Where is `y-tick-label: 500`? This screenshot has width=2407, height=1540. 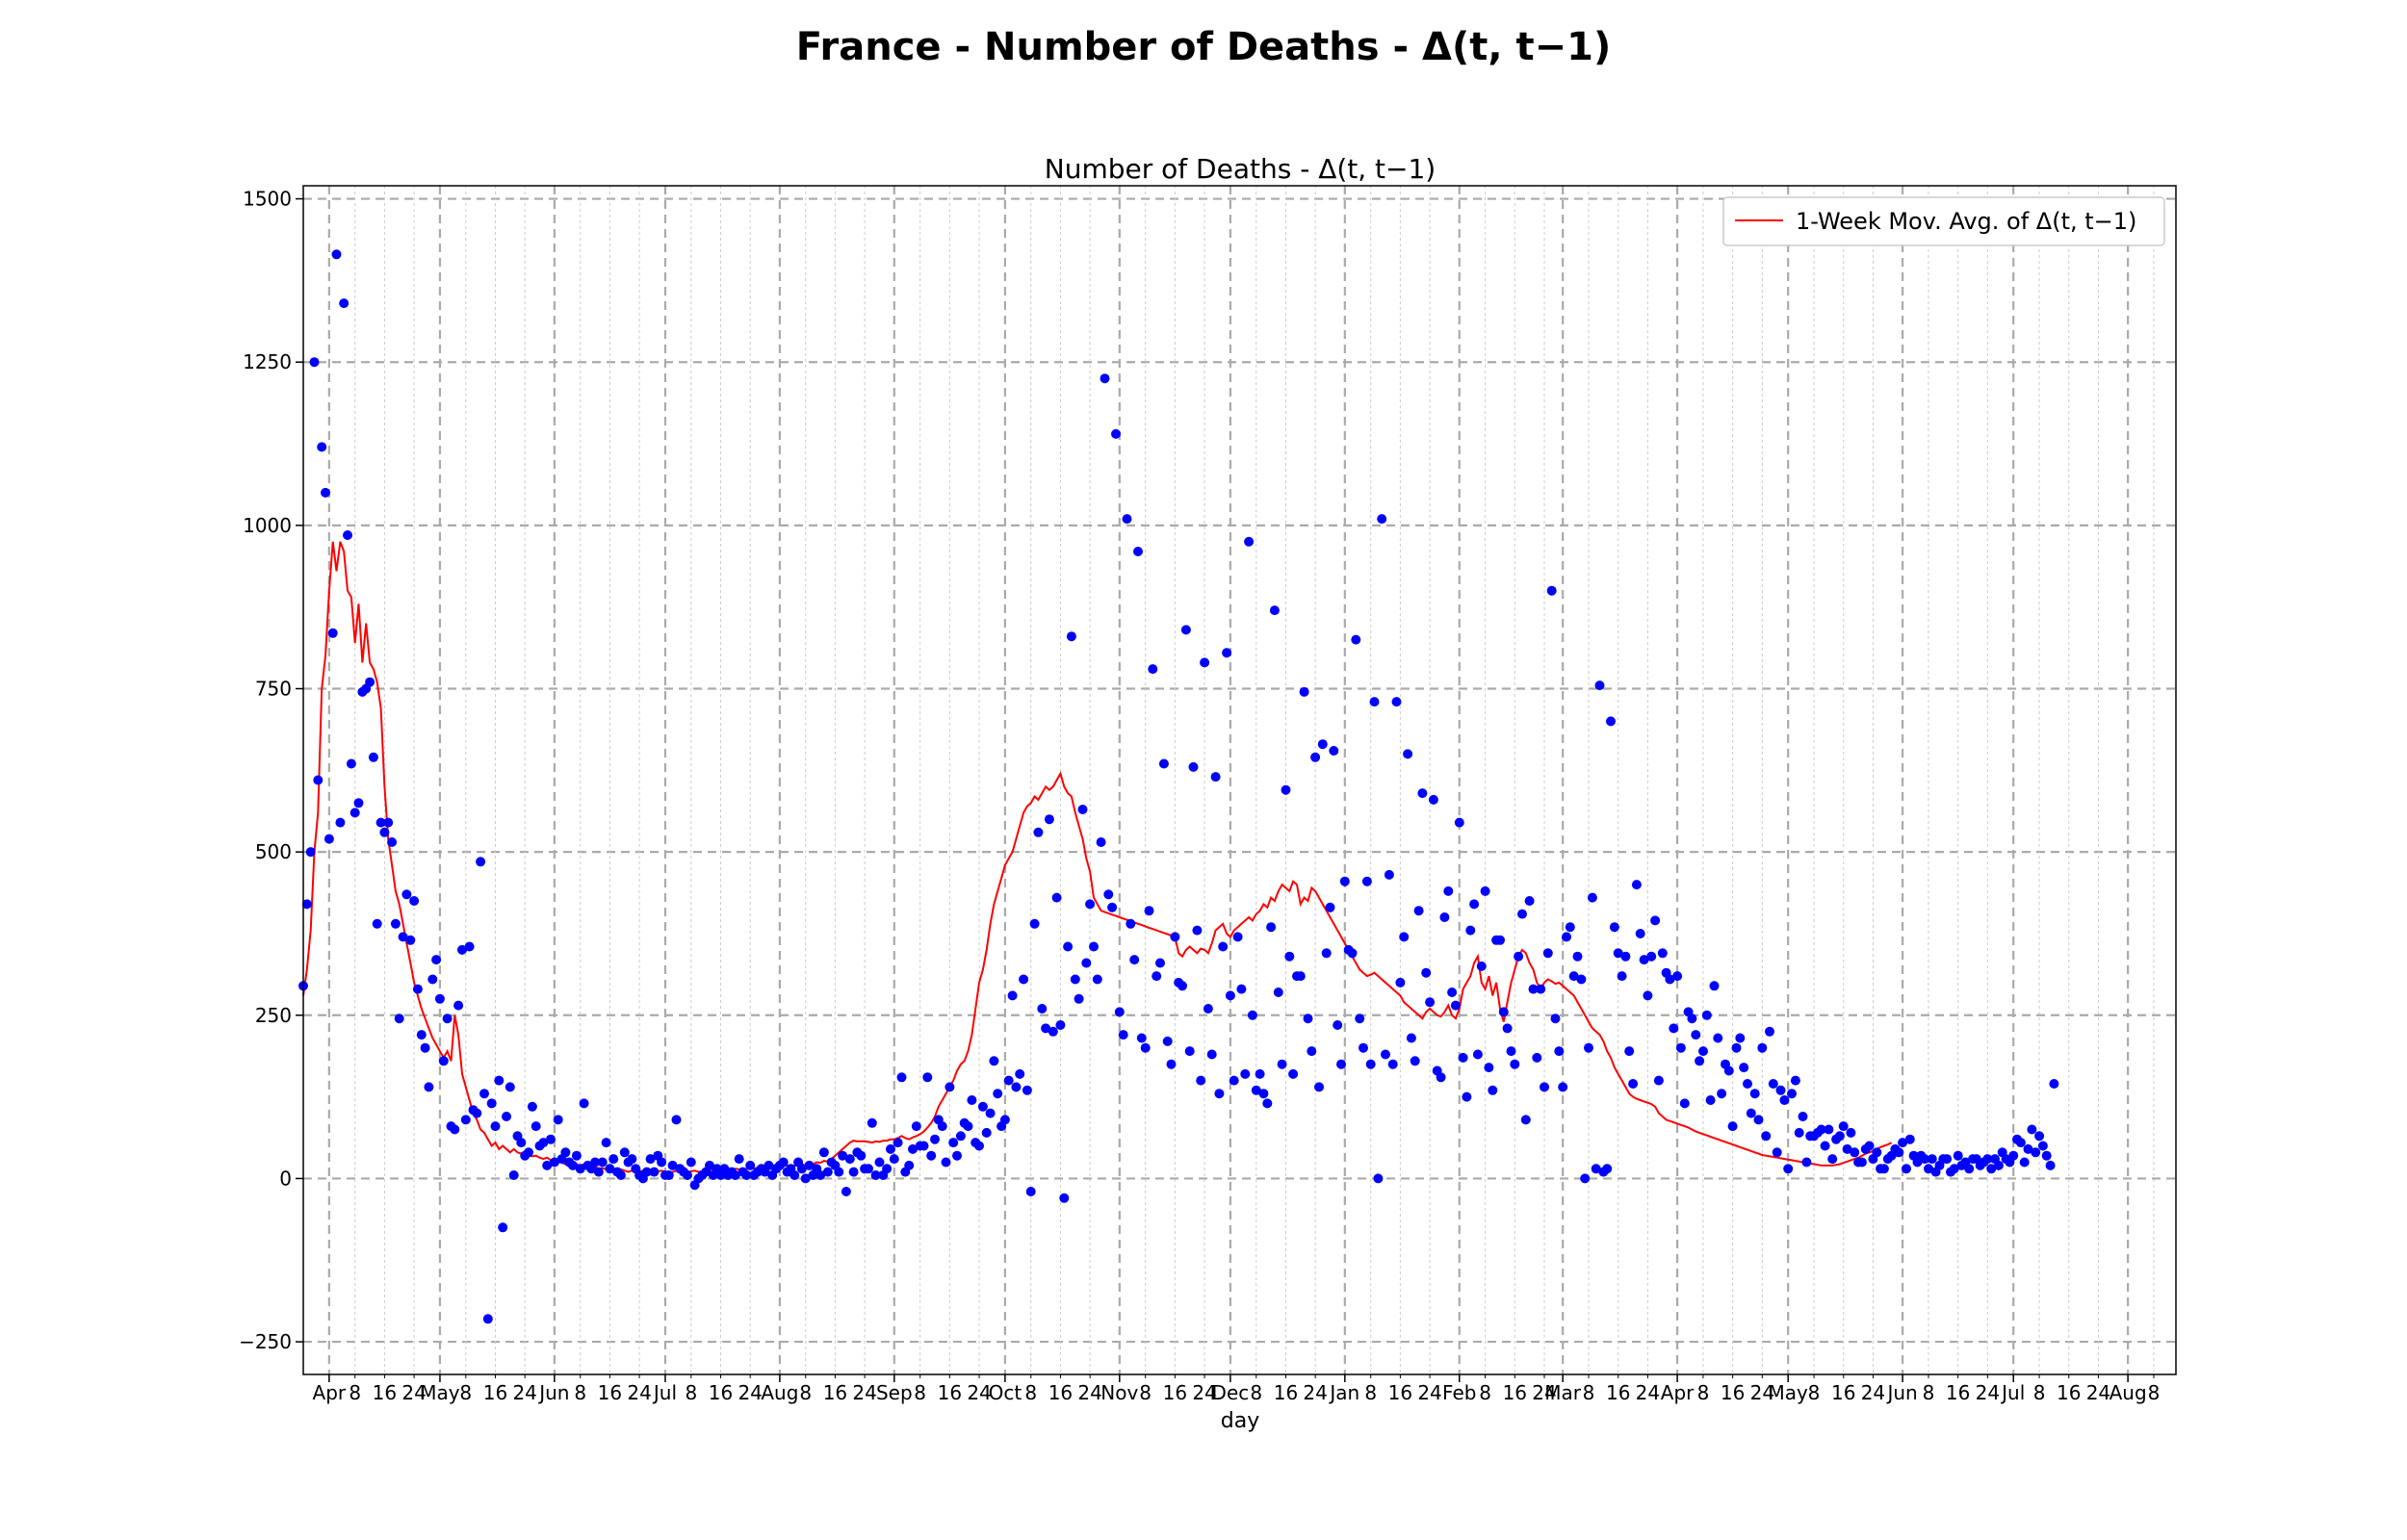
y-tick-label: 500 is located at coordinates (273, 851).